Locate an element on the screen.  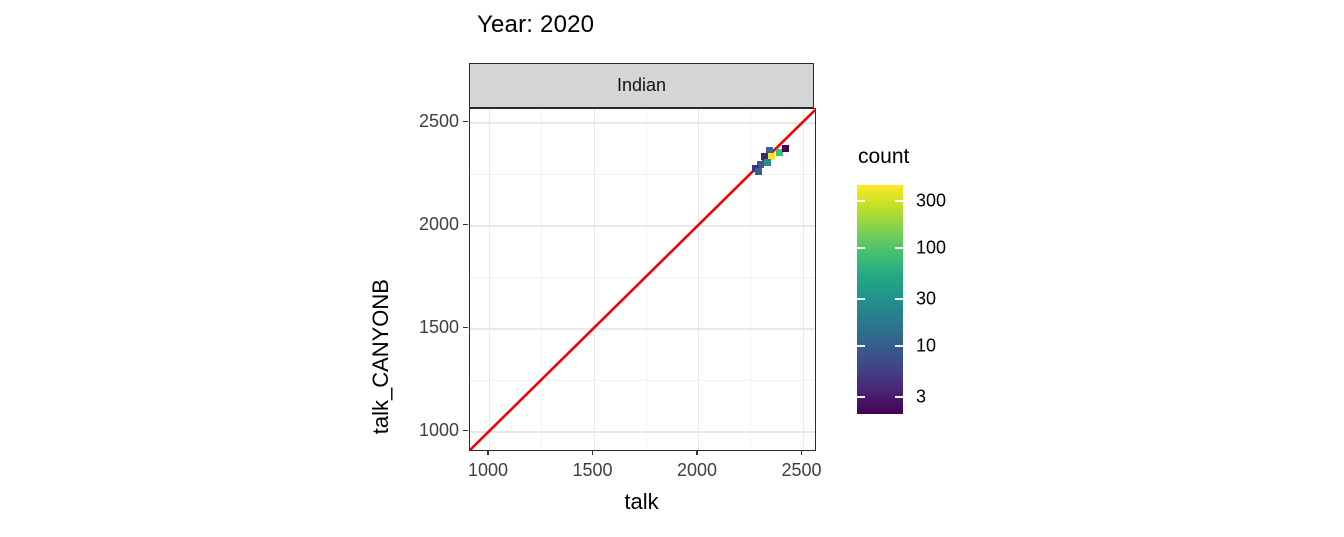
legend: count 300 100 30 10 3 is located at coordinates (901, 279).